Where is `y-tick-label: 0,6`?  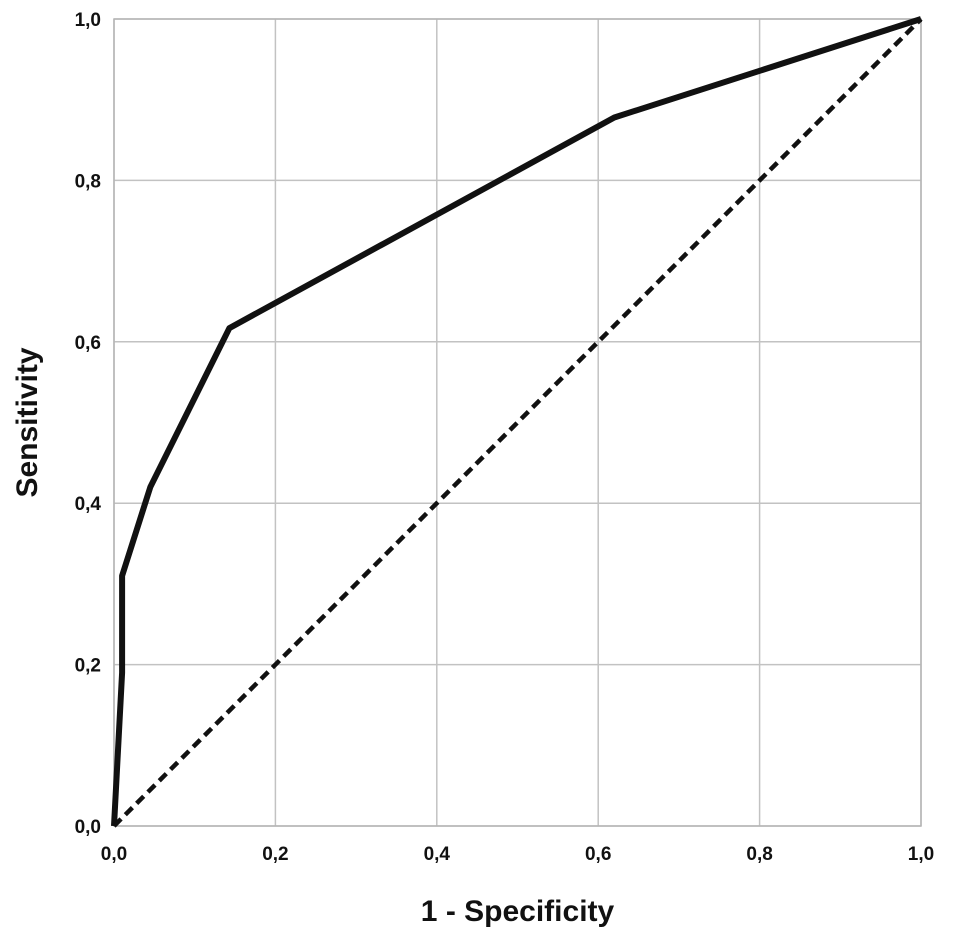
y-tick-label: 0,6 is located at coordinates (88, 343).